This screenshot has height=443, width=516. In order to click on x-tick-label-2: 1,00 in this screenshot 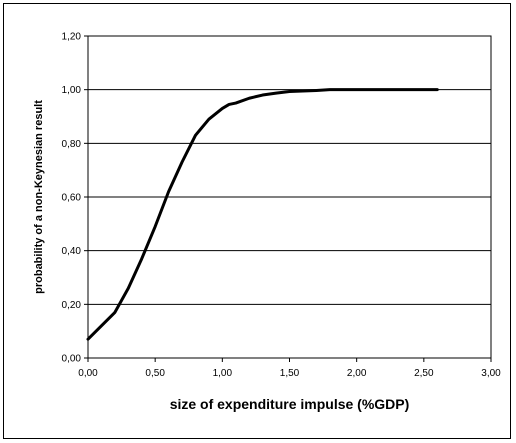, I will do `click(223, 373)`.